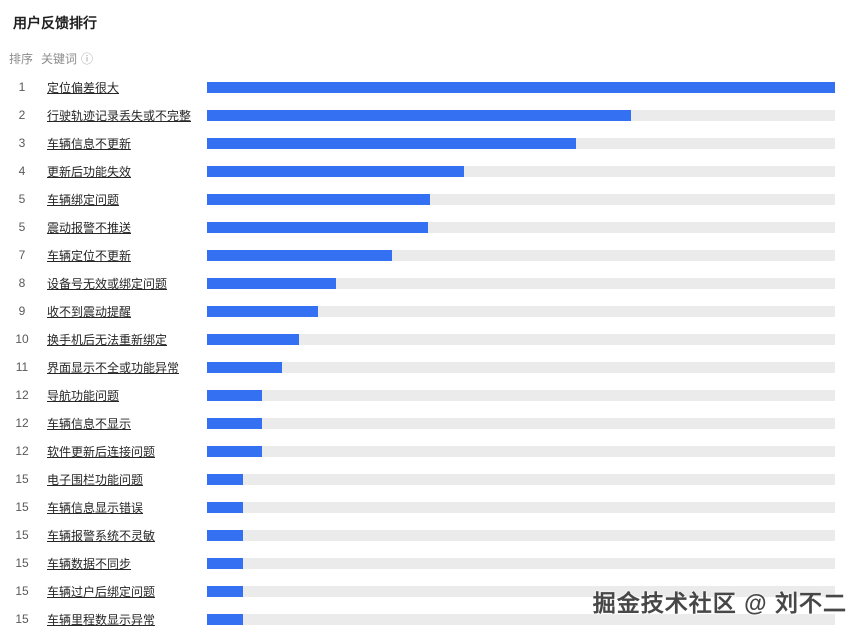  I want to click on keyword-link: 车辆报警系统不灵敏, so click(101, 535).